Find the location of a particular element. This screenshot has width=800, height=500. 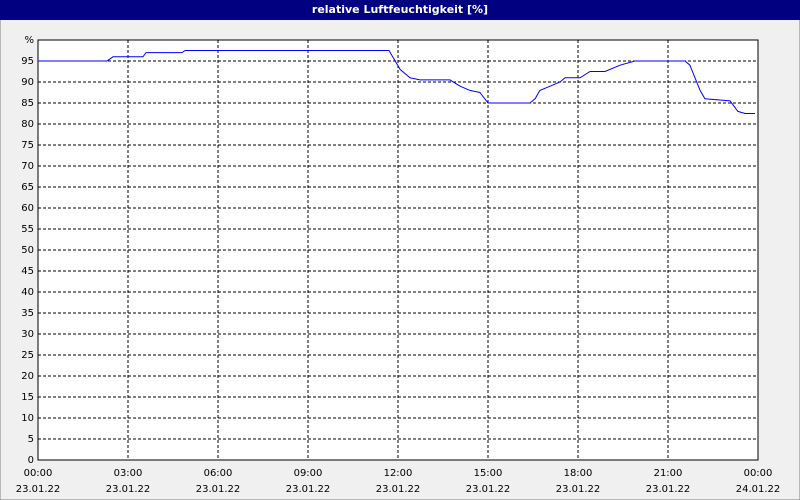

y-tick-label: 80 is located at coordinates (27, 124).